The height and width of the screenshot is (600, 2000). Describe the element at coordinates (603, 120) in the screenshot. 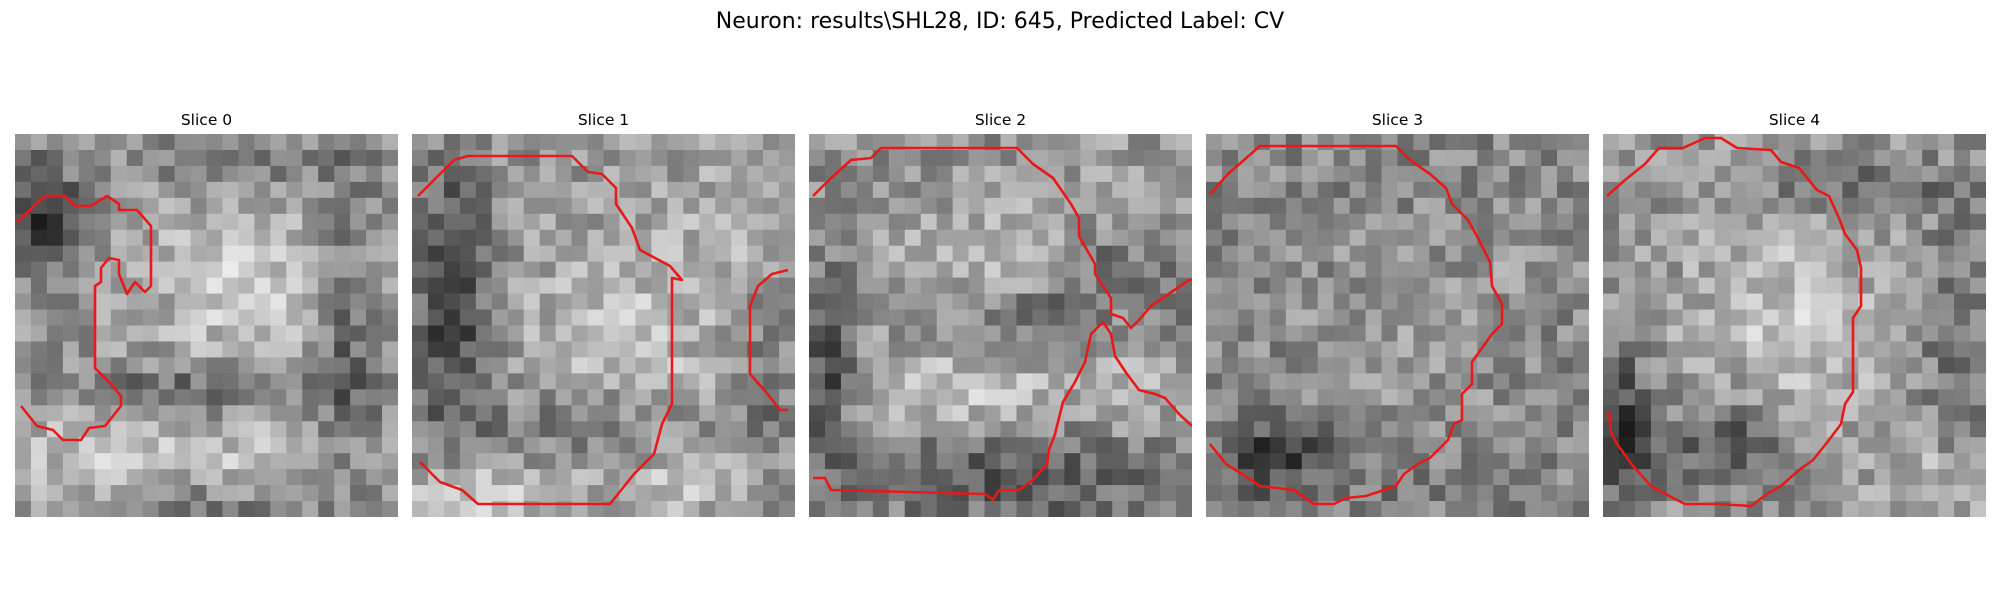

I see `slice-1-title: Slice 1` at that location.